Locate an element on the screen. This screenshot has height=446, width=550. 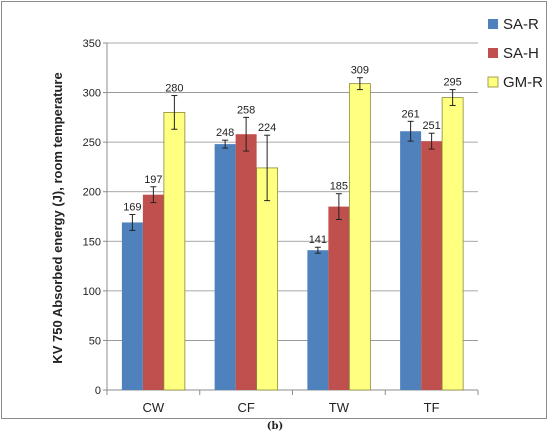
legend: SA-R SA-H GM-R is located at coordinates (515, 53).